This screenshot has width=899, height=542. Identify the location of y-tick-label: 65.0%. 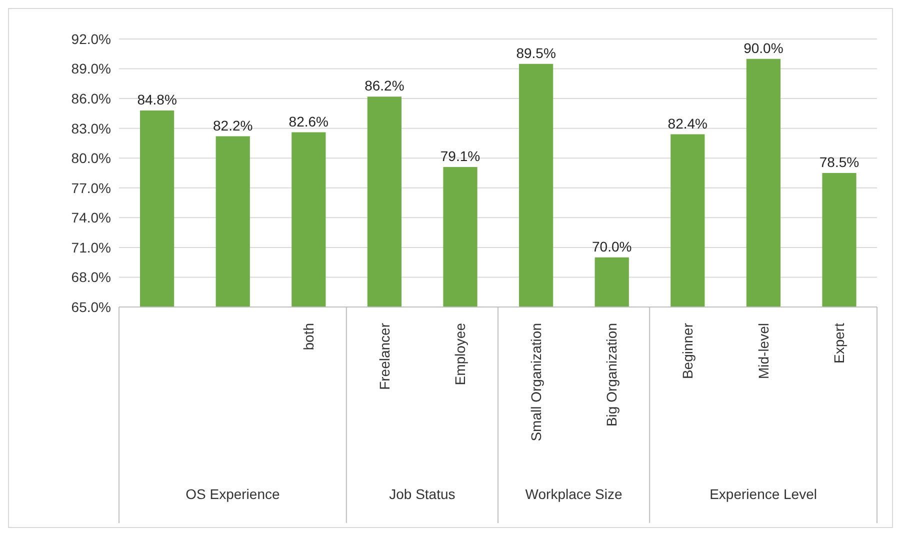
(91, 306).